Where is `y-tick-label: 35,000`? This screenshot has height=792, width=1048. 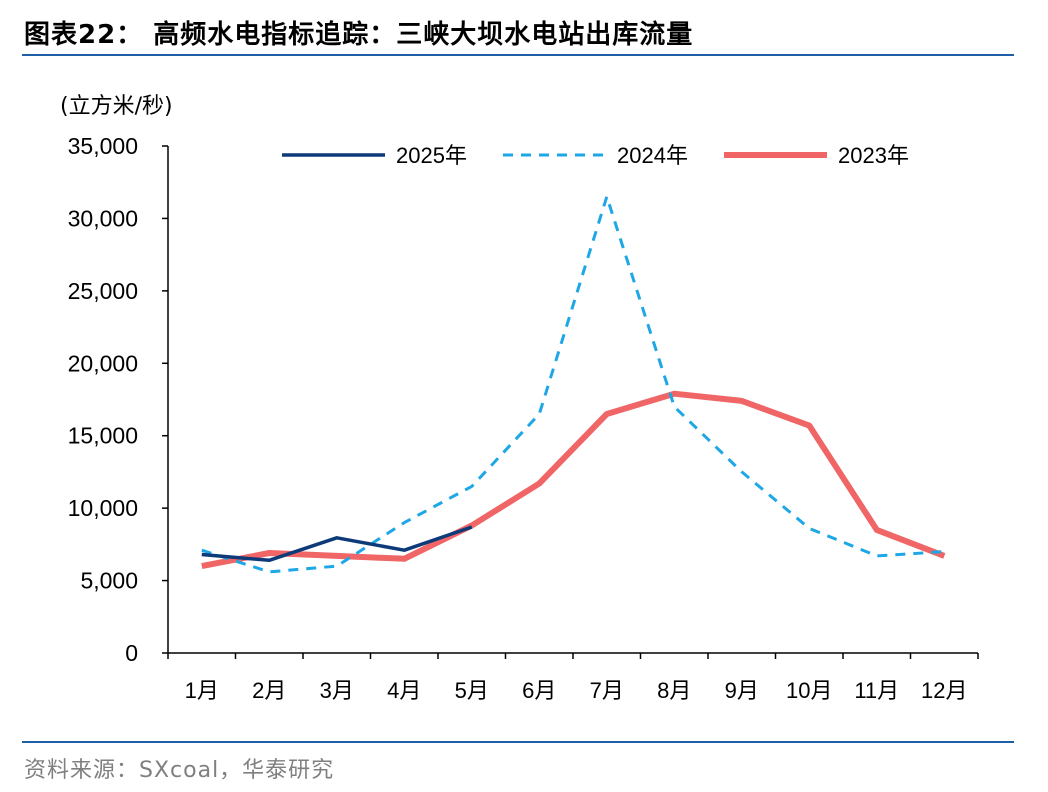
y-tick-label: 35,000 is located at coordinates (103, 146).